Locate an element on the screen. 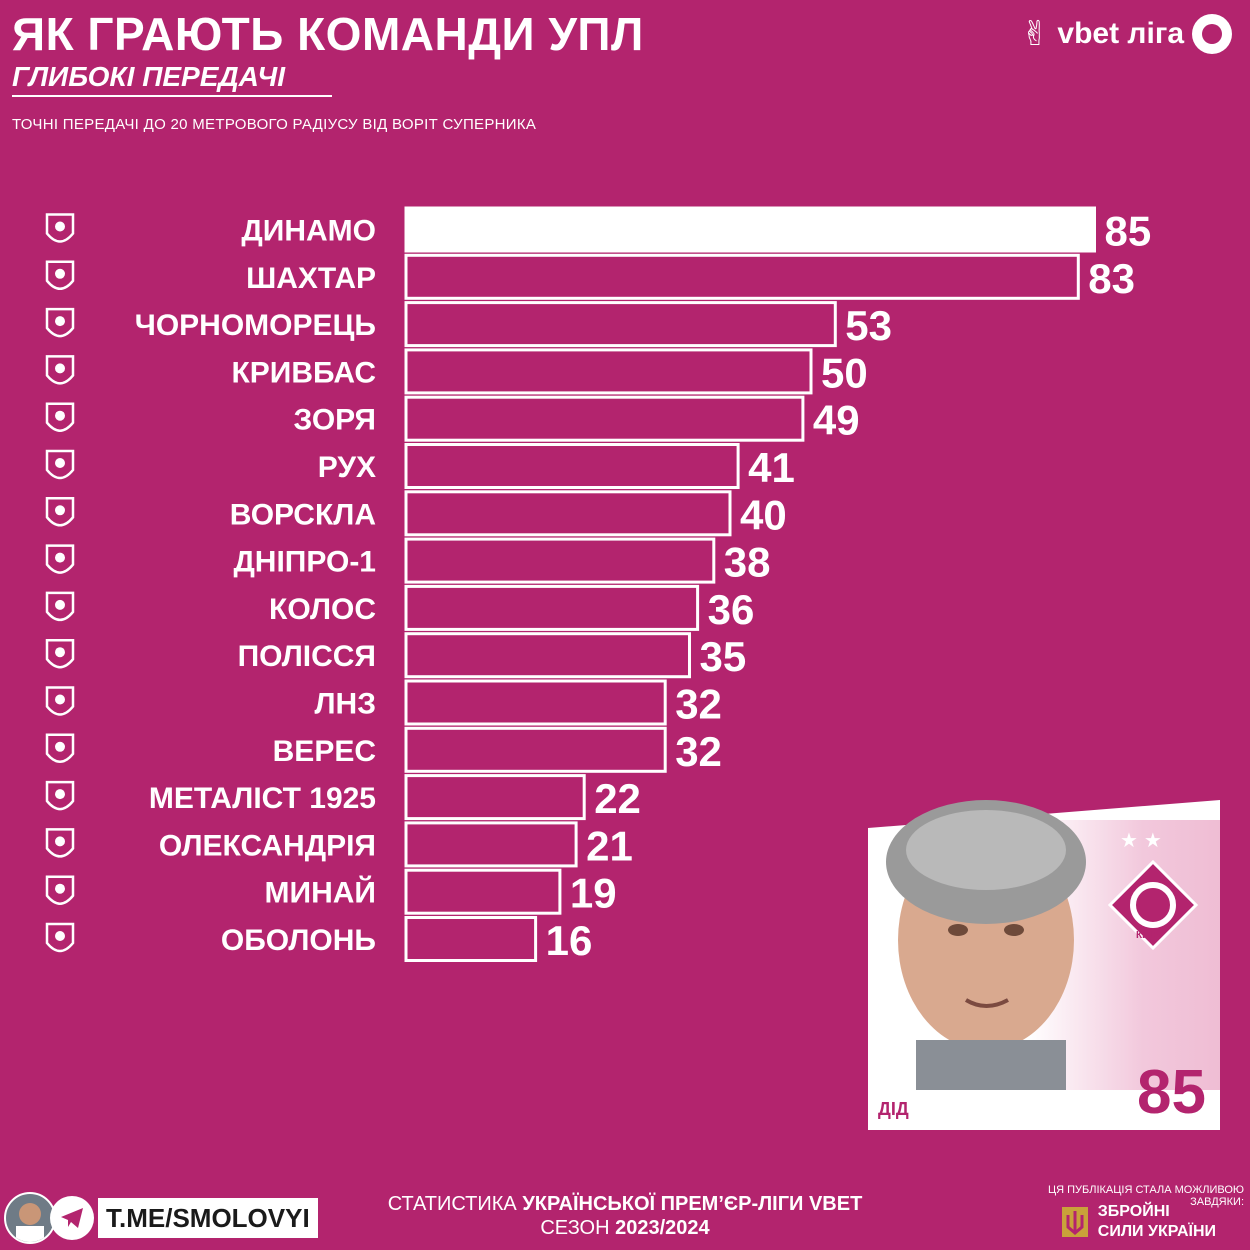  coach-card: ★★ КИЇВ ДІД 85 is located at coordinates (1044, 955).